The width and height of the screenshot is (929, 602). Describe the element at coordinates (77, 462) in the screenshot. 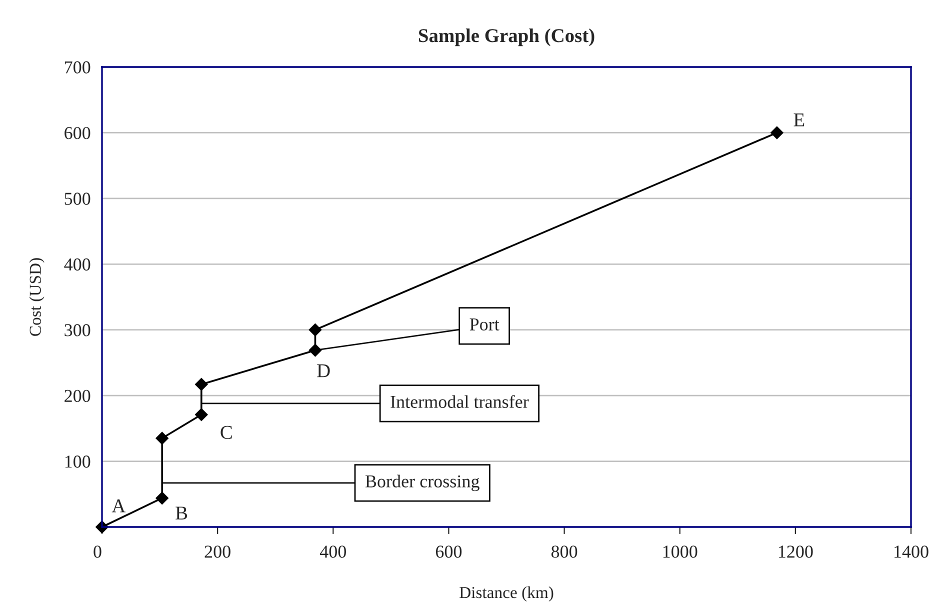

I see `y-tick-label: 100` at that location.